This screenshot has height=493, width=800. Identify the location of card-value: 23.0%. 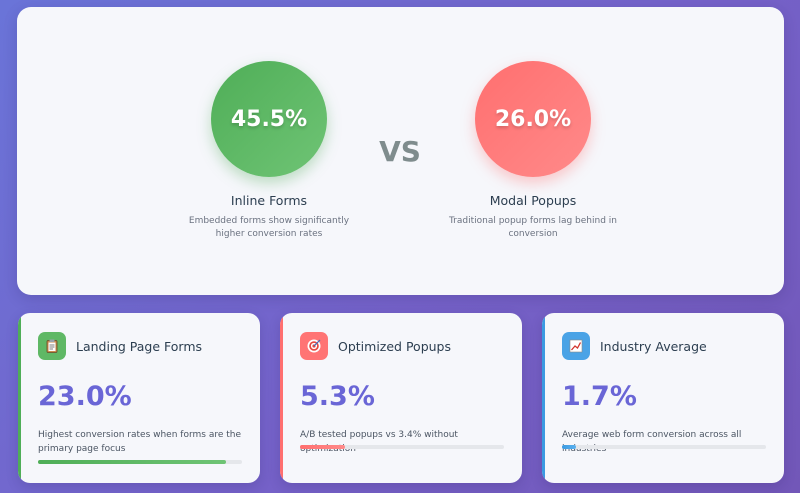
(85, 396).